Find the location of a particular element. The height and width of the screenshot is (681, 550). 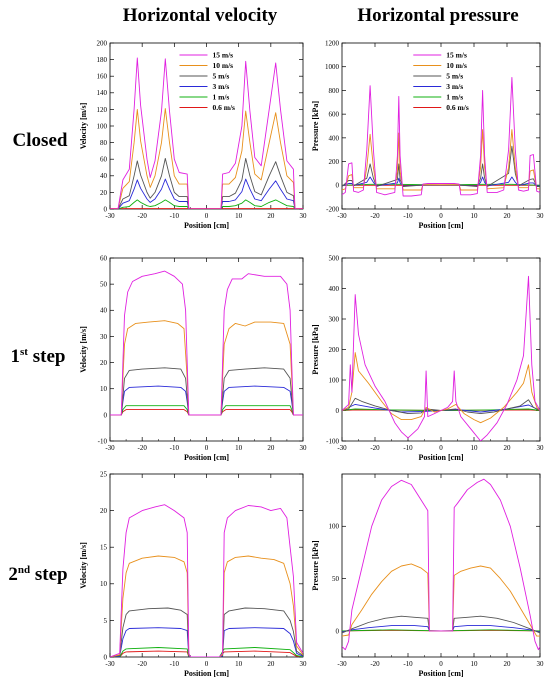

y-tick-label: 1200 is located at coordinates (332, 43).